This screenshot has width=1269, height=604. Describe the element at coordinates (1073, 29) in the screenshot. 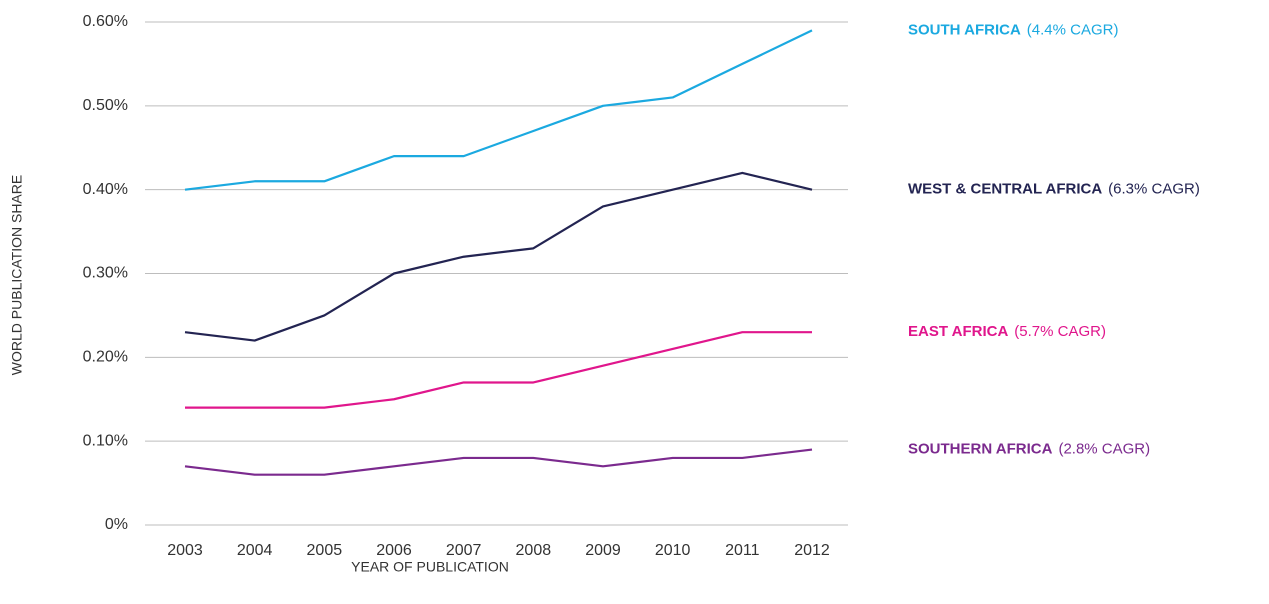

I see `legend-cagr: (4.4% CAGR)` at that location.